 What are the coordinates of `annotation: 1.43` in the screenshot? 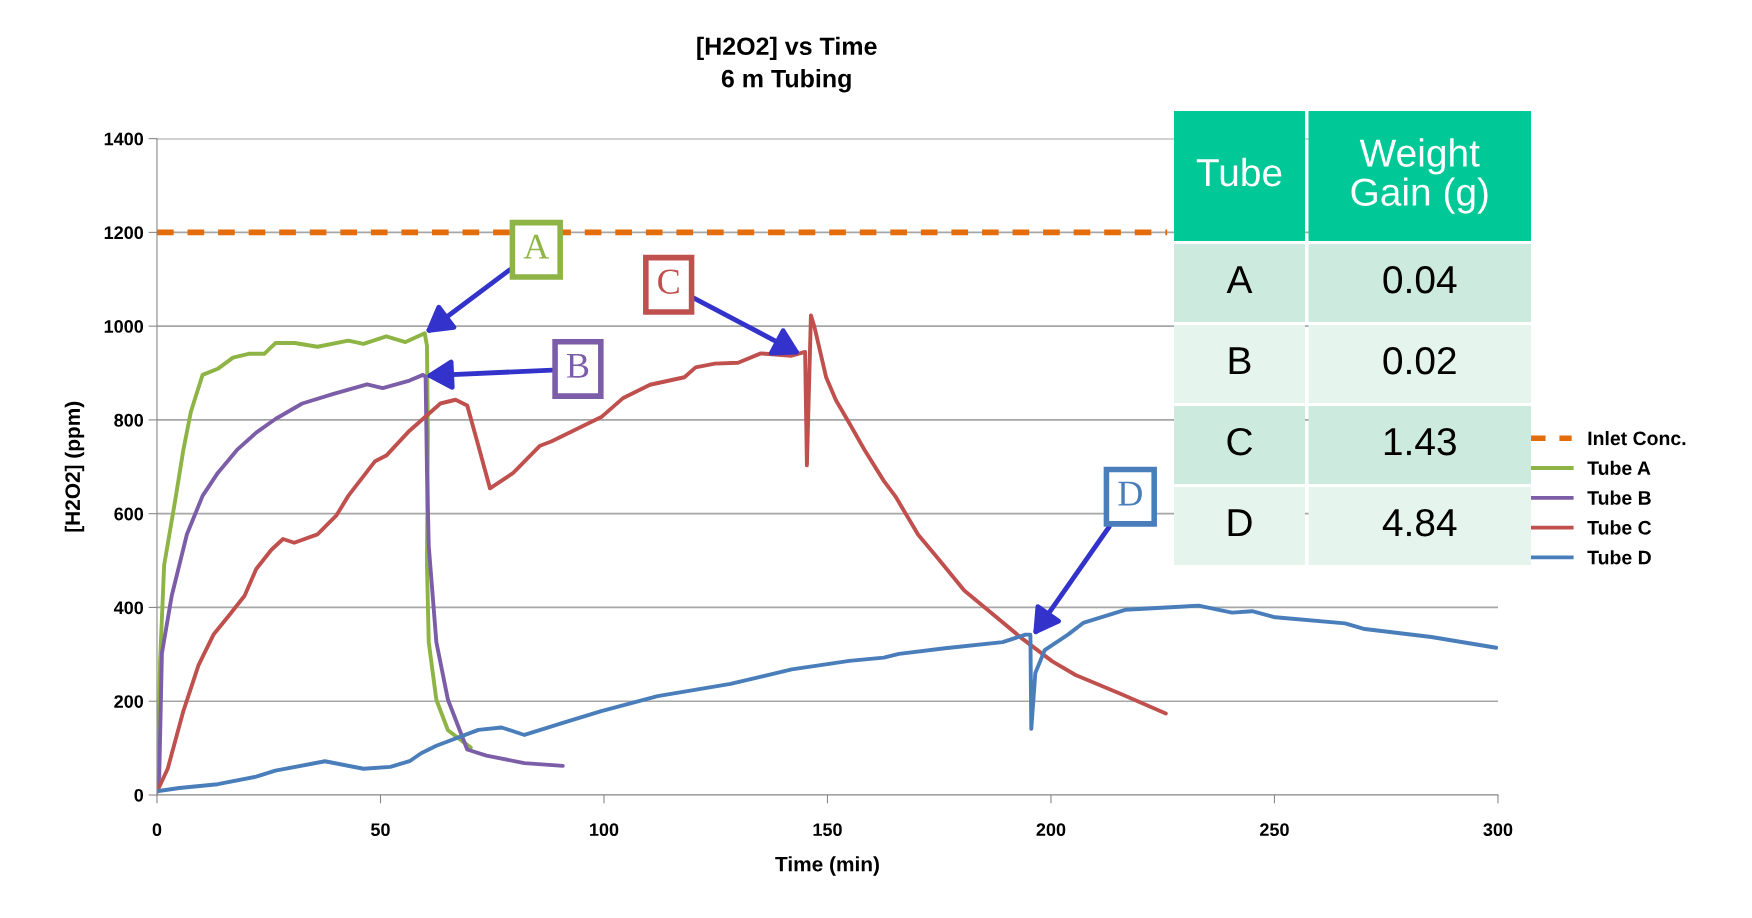 It's located at (1420, 441).